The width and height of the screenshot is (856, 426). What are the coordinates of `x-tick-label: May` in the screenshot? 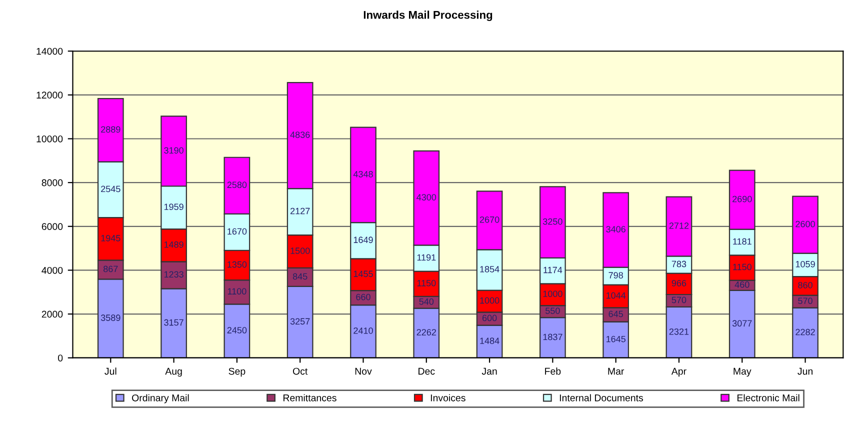 It's located at (743, 372).